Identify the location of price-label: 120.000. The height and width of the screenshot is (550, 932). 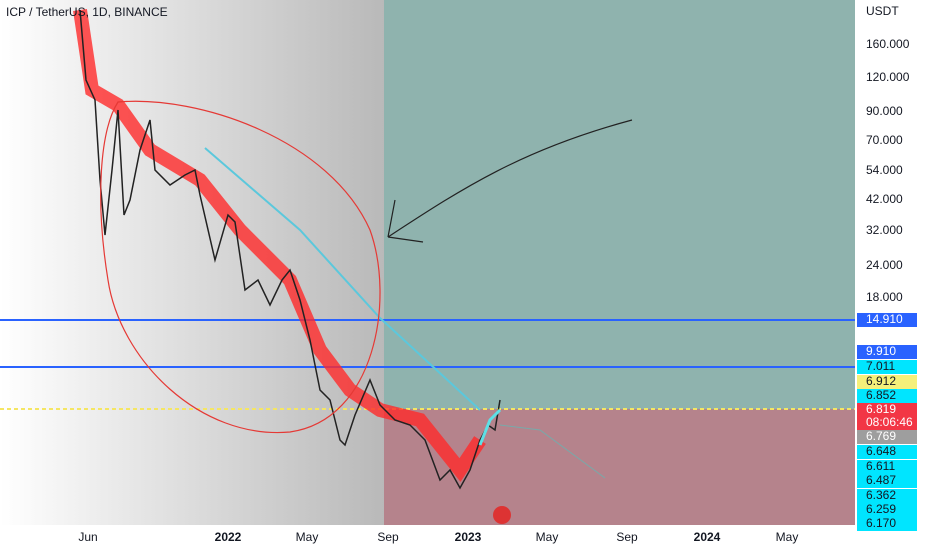
(888, 77).